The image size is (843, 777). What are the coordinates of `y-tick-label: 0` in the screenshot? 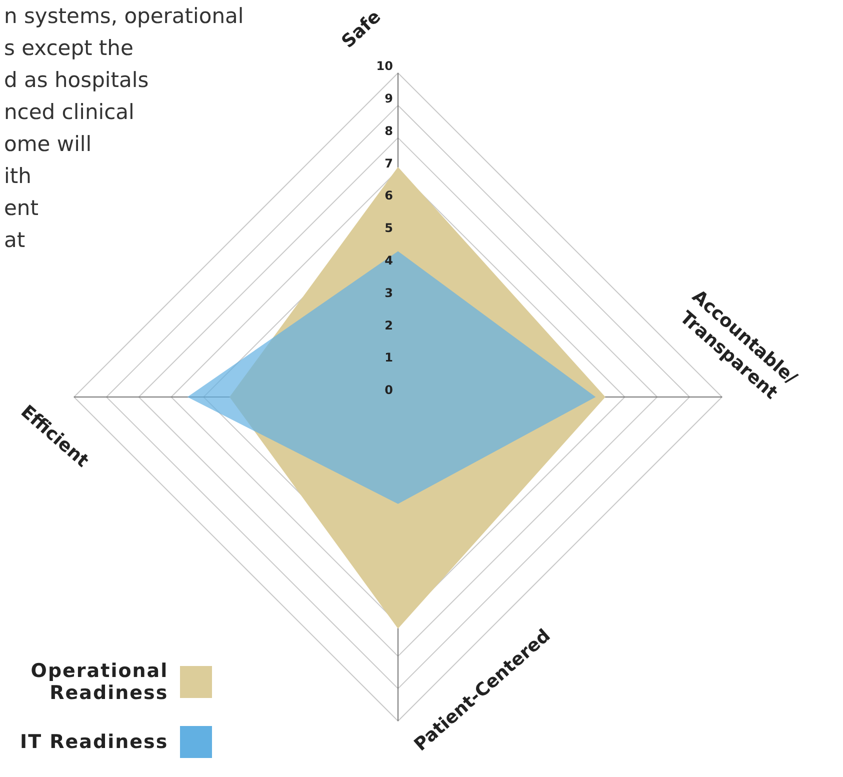 It's located at (388, 390).